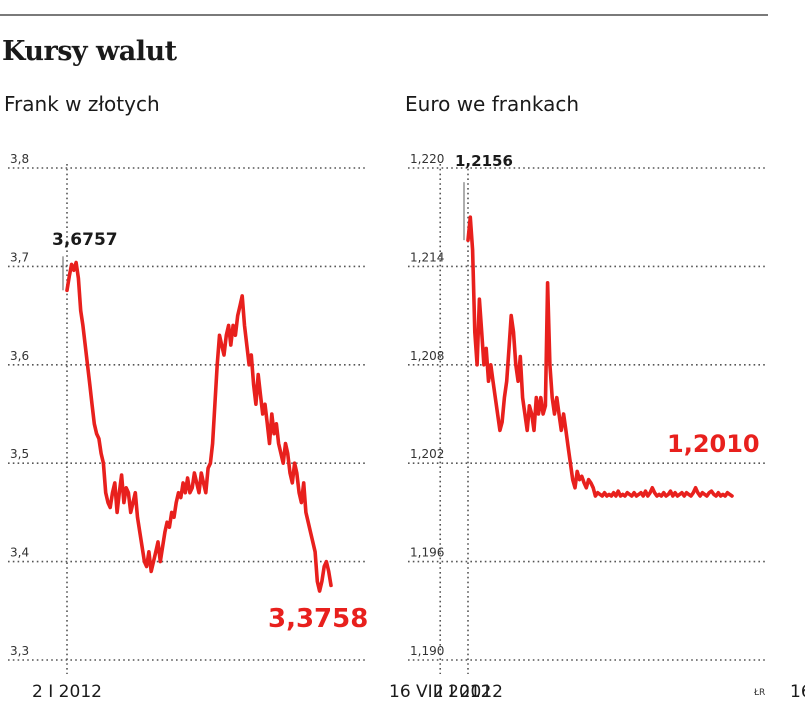 Image resolution: width=805 pixels, height=717 pixels. What do you see at coordinates (427, 651) in the screenshot?
I see `y-tick-label: 1,190` at bounding box center [427, 651].